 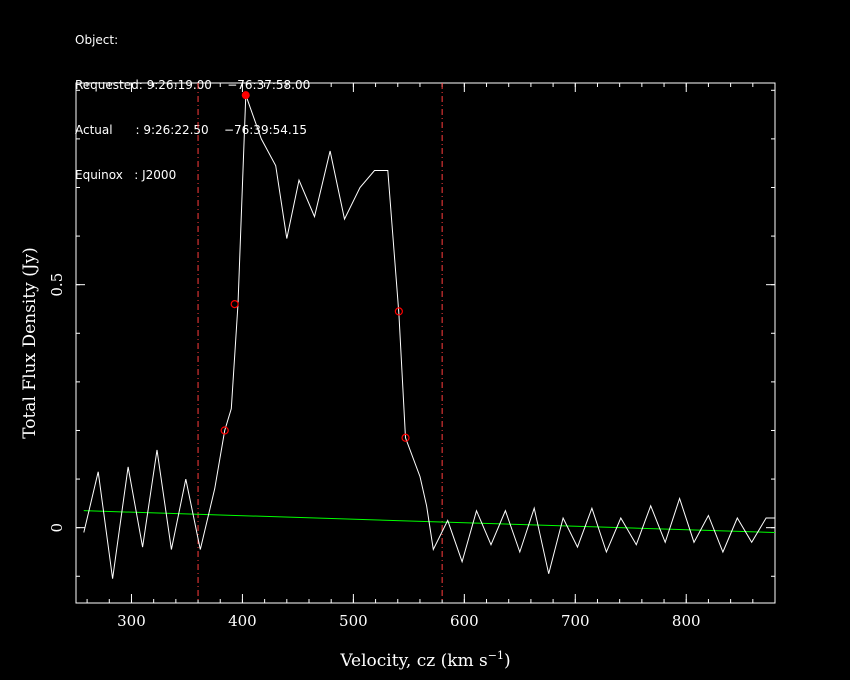 What do you see at coordinates (353, 621) in the screenshot?
I see `x-tick-label: 500` at bounding box center [353, 621].